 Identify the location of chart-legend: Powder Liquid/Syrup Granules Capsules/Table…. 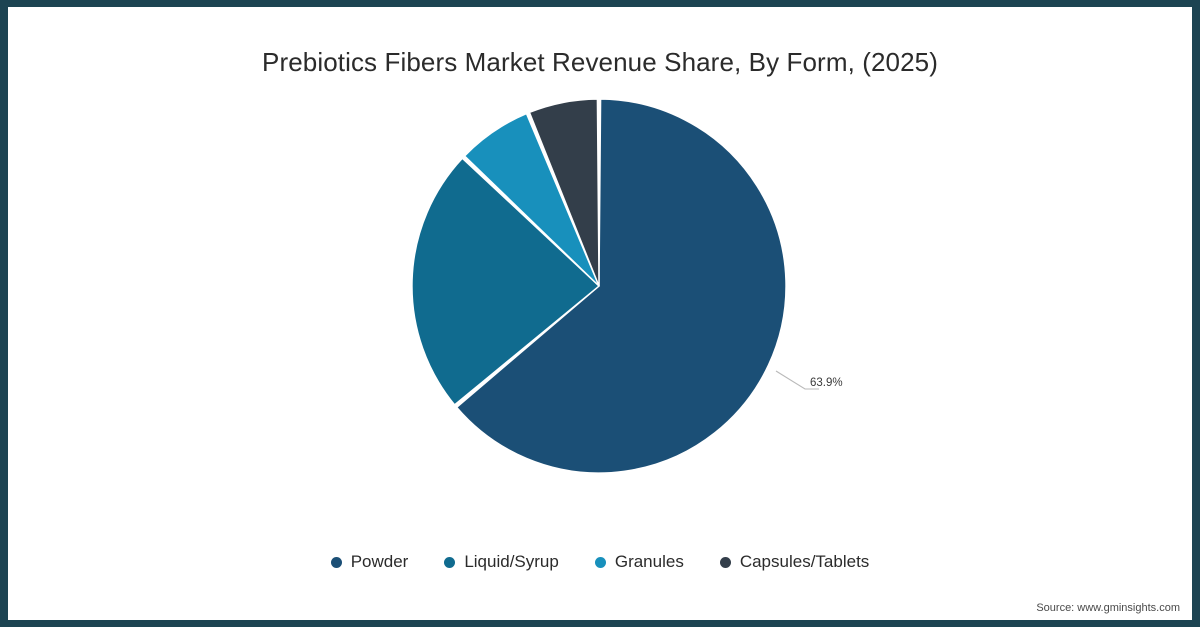
(600, 562).